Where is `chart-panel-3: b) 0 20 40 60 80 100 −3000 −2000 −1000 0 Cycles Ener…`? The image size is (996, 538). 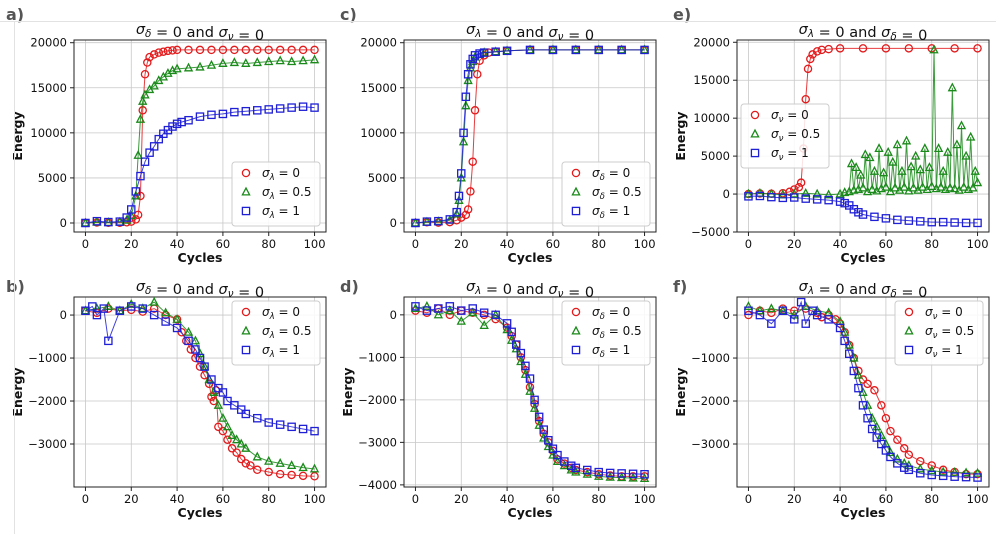
chart-panel-3: b) 0 20 40 60 80 100 −3000 −2000 −1000 0 Cycles Ener… is located at coordinates (166, 398).